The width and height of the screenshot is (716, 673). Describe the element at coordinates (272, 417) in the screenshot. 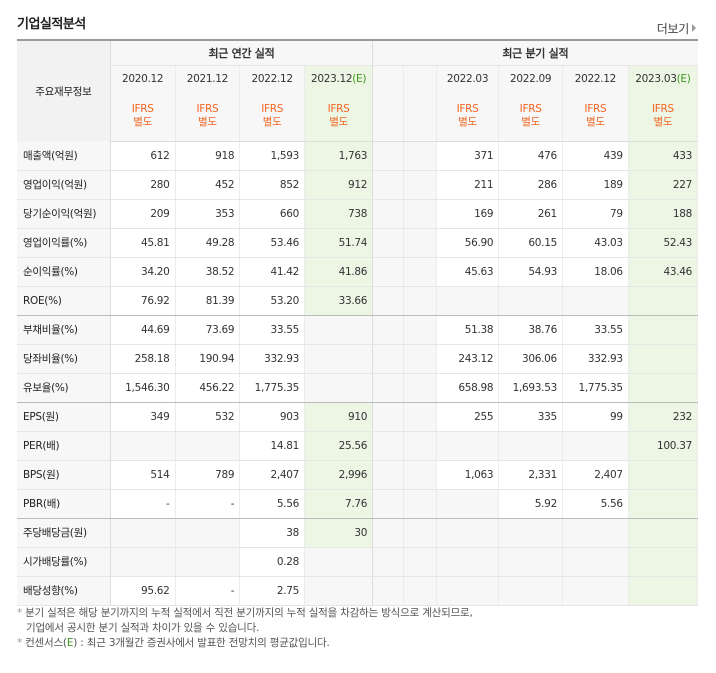

I see `annual-cell: 903` at that location.